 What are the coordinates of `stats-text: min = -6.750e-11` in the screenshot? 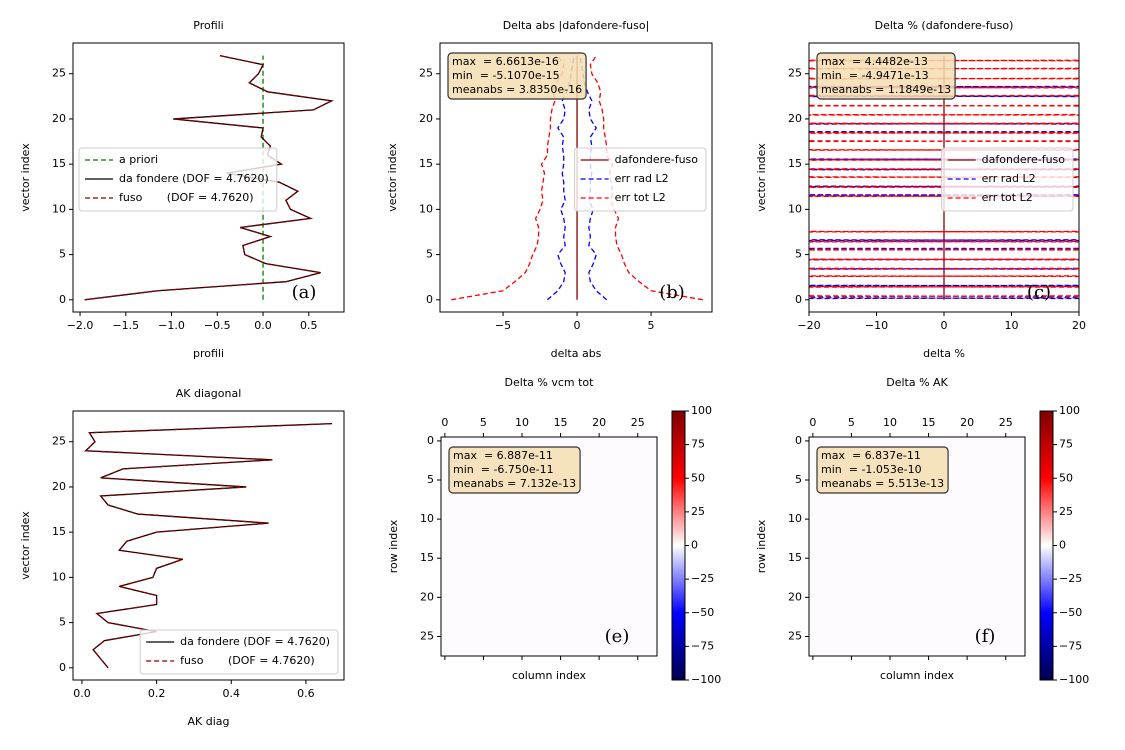 It's located at (503, 469).